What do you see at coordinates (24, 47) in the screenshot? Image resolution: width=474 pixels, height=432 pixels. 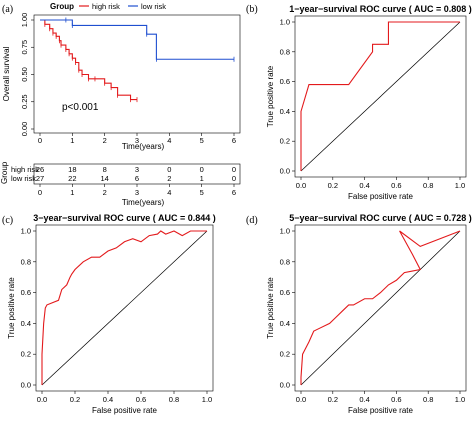 I see `km-ytick-label: 0.75` at bounding box center [24, 47].